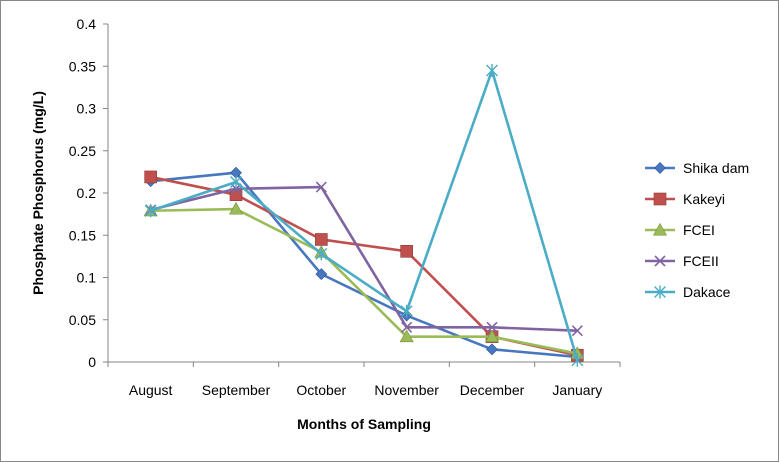 This screenshot has width=779, height=462. Describe the element at coordinates (406, 390) in the screenshot. I see `x-tick-label: November` at that location.